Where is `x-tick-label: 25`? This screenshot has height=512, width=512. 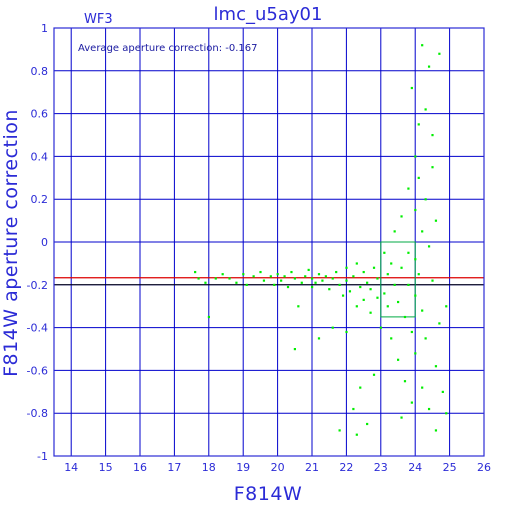
x-tick-label: 25 is located at coordinates (450, 467).